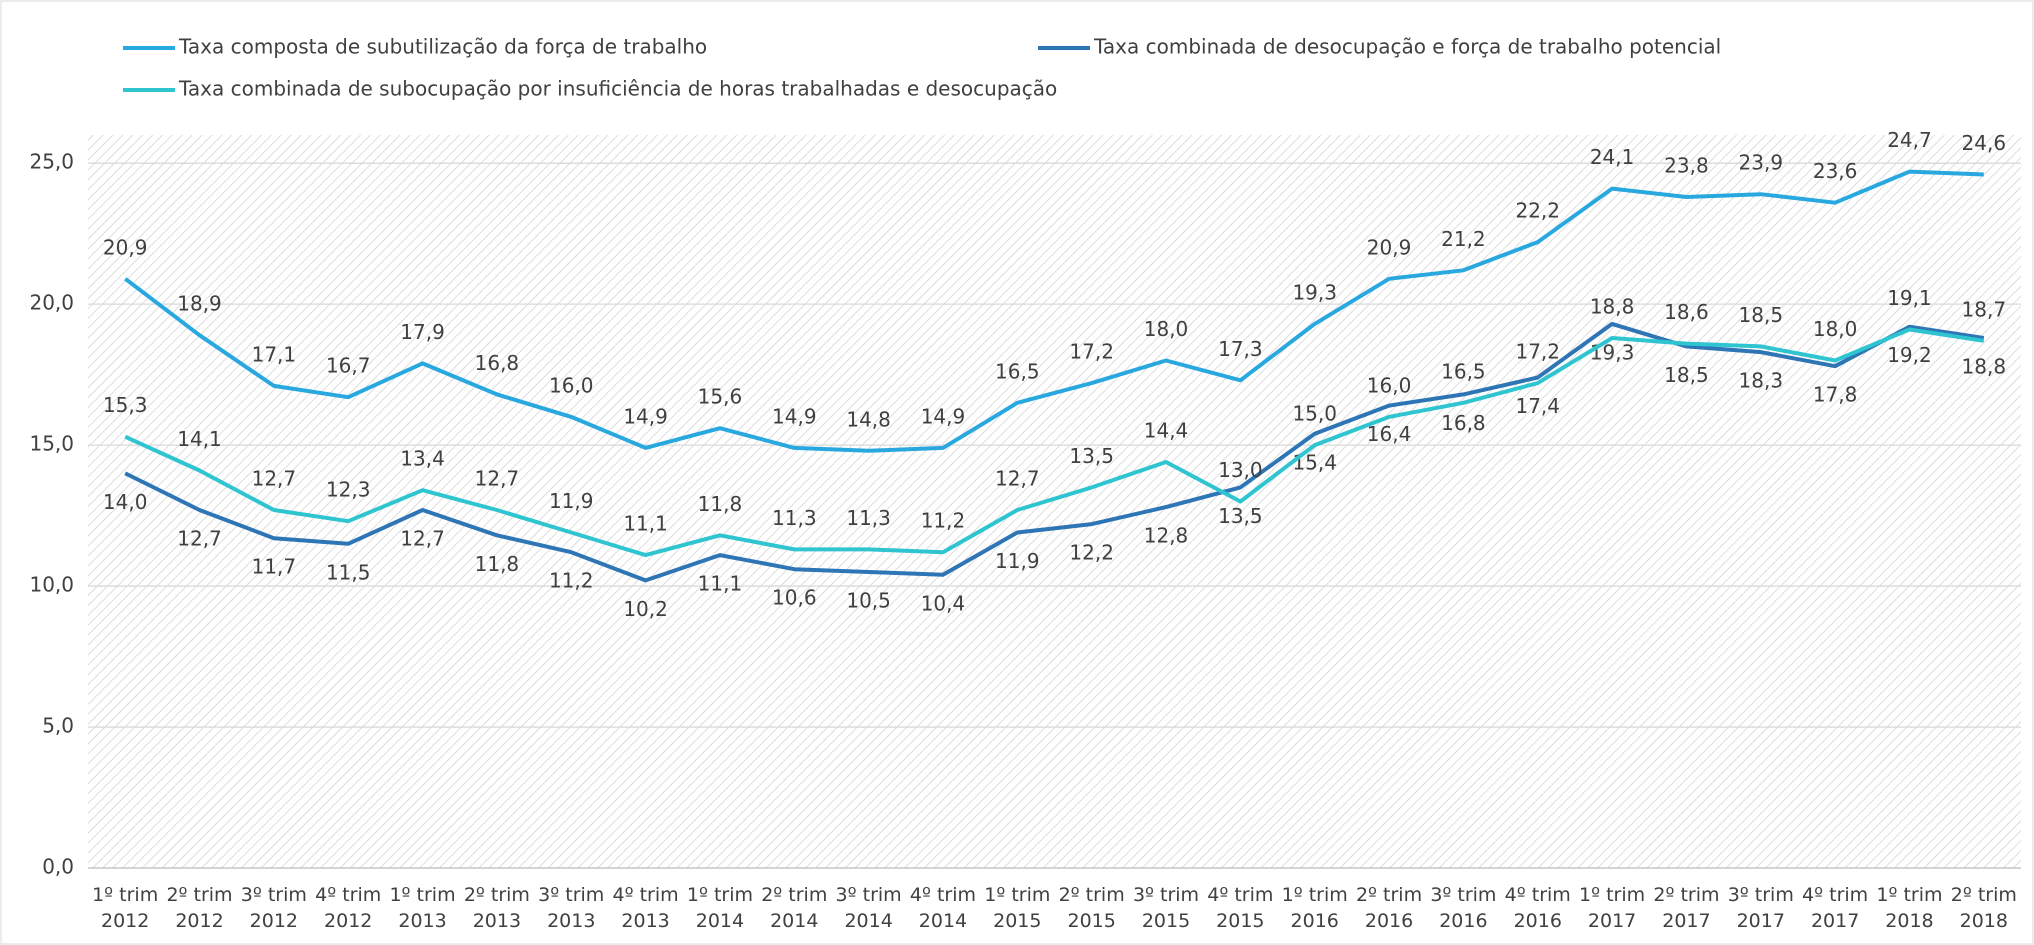  I want to click on x-tick-label: 3º trim 2016, so click(1463, 908).